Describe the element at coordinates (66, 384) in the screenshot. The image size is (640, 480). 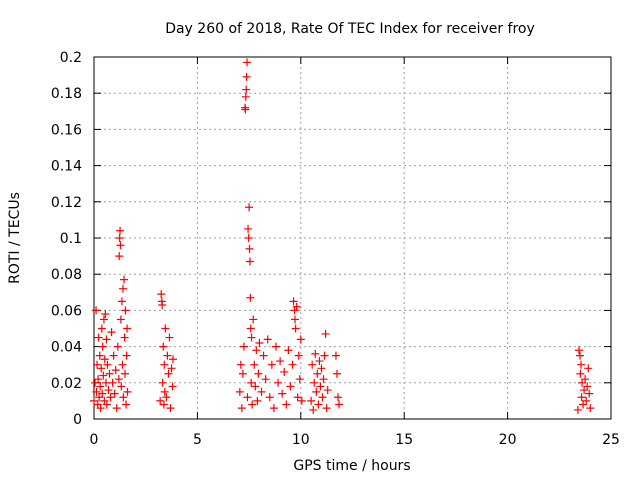
I see `y-tick-label: 0.02` at that location.